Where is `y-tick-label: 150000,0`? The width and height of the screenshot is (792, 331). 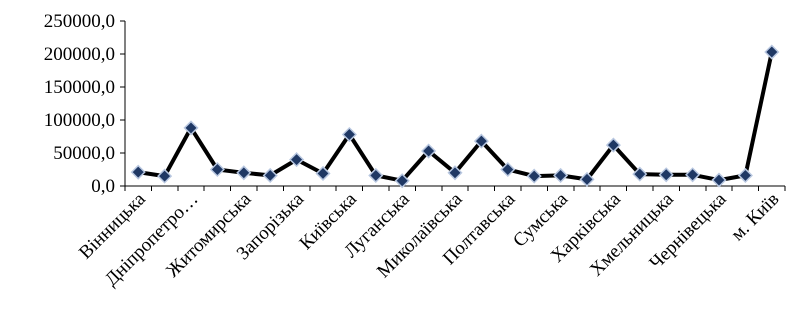
y-tick-label: 150000,0 is located at coordinates (79, 87).